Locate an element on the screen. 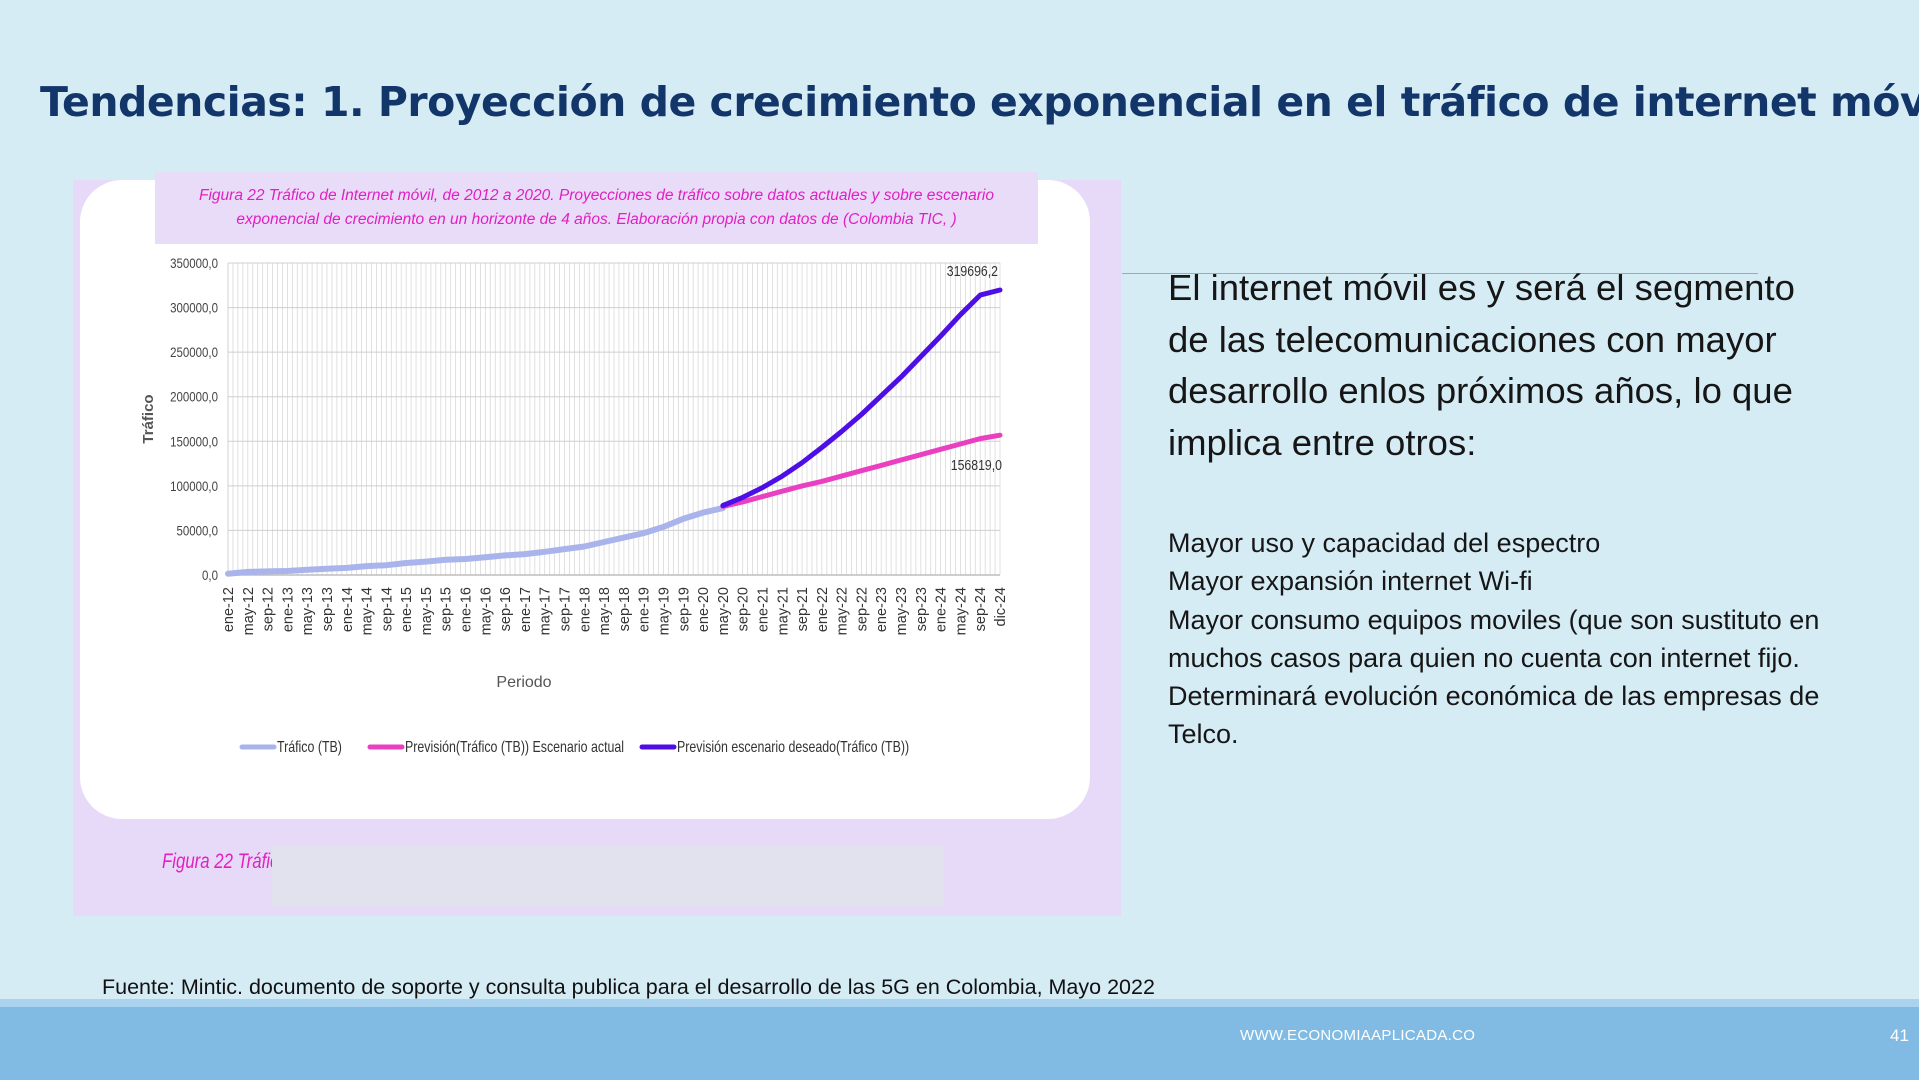  chart-axes is located at coordinates (613, 419).